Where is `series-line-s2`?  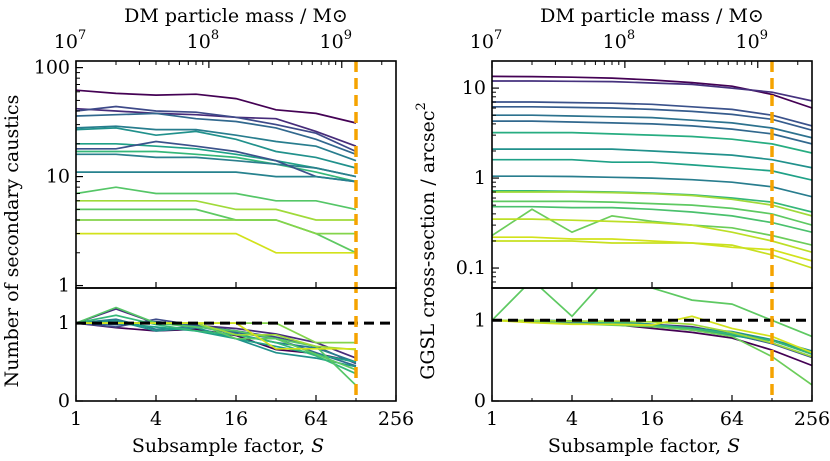 series-line-s2 is located at coordinates (216, 127).